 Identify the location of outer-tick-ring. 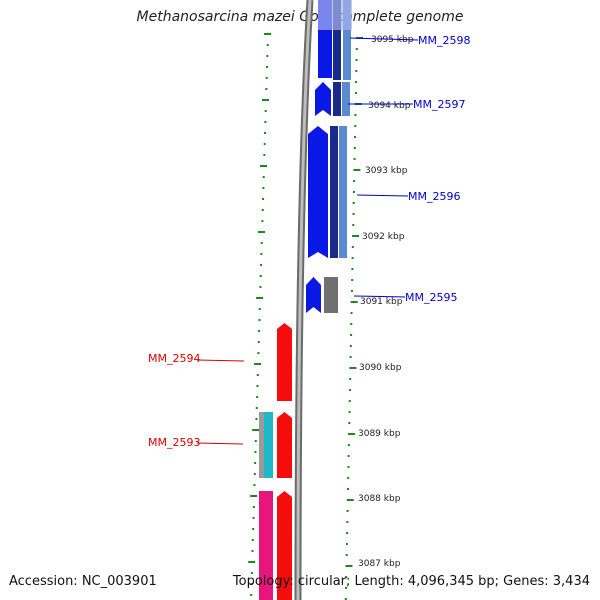
(259, 314).